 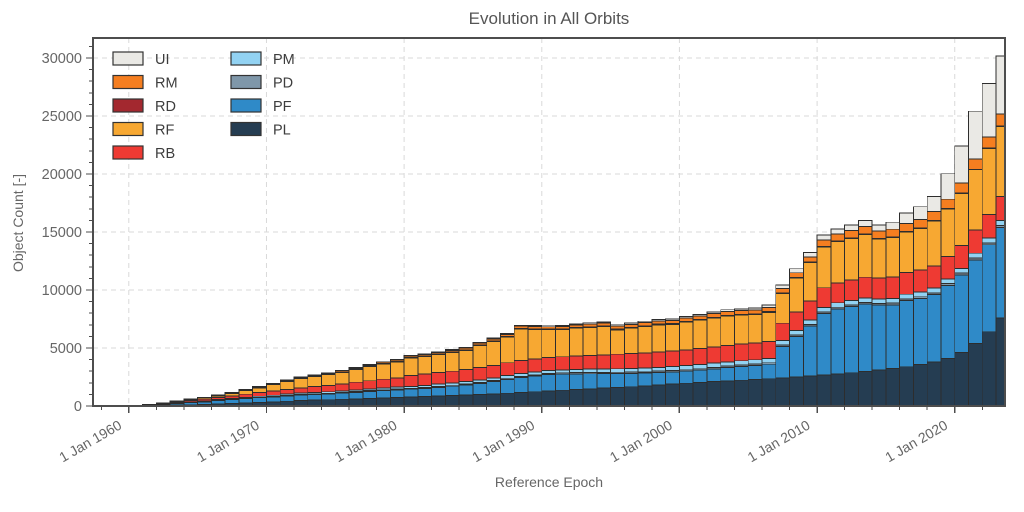 What do you see at coordinates (452, 350) in the screenshot?
I see `bar-segment-UI-1983` at bounding box center [452, 350].